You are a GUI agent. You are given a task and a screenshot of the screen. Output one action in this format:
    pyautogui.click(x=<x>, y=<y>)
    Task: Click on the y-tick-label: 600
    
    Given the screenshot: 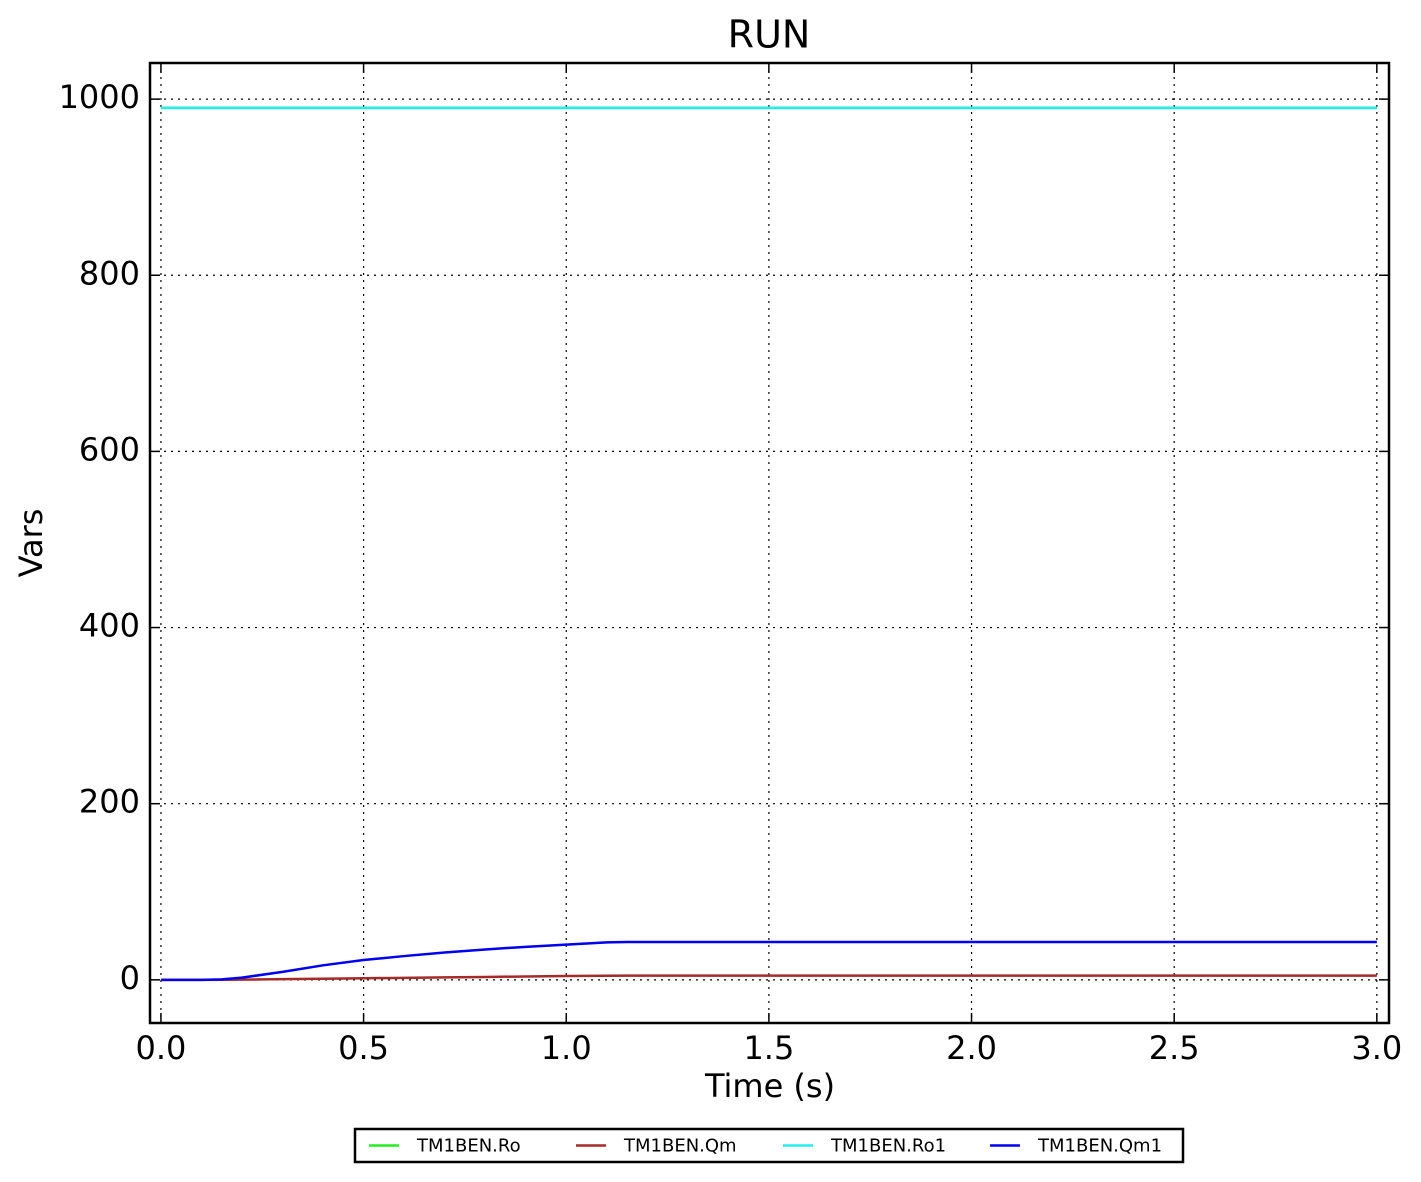 What is the action you would take?
    pyautogui.click(x=109, y=449)
    